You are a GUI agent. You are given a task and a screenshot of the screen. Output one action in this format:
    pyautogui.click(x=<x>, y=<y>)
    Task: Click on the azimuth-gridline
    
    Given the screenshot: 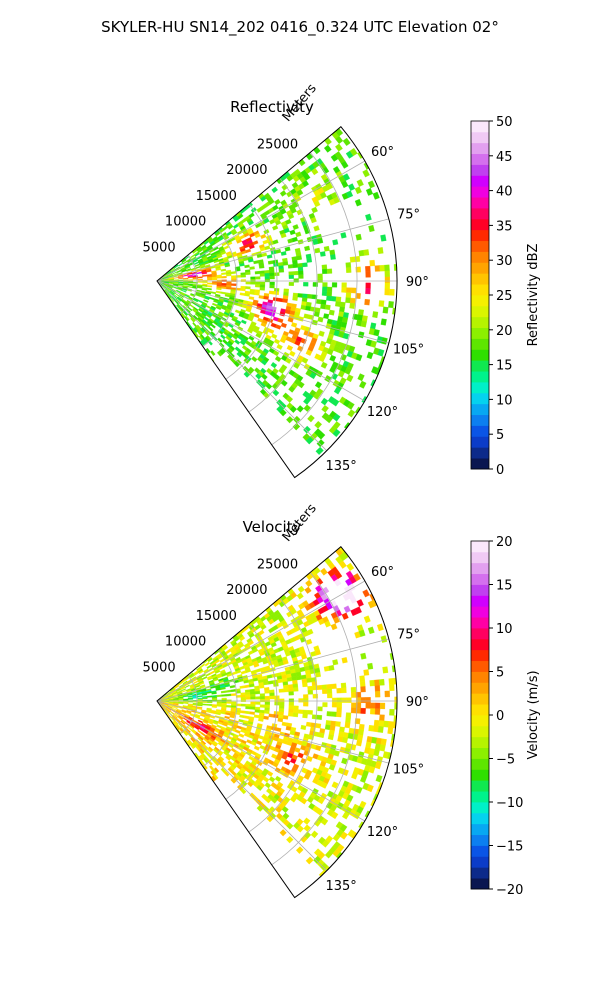 What is the action you would take?
    pyautogui.click(x=272, y=732)
    